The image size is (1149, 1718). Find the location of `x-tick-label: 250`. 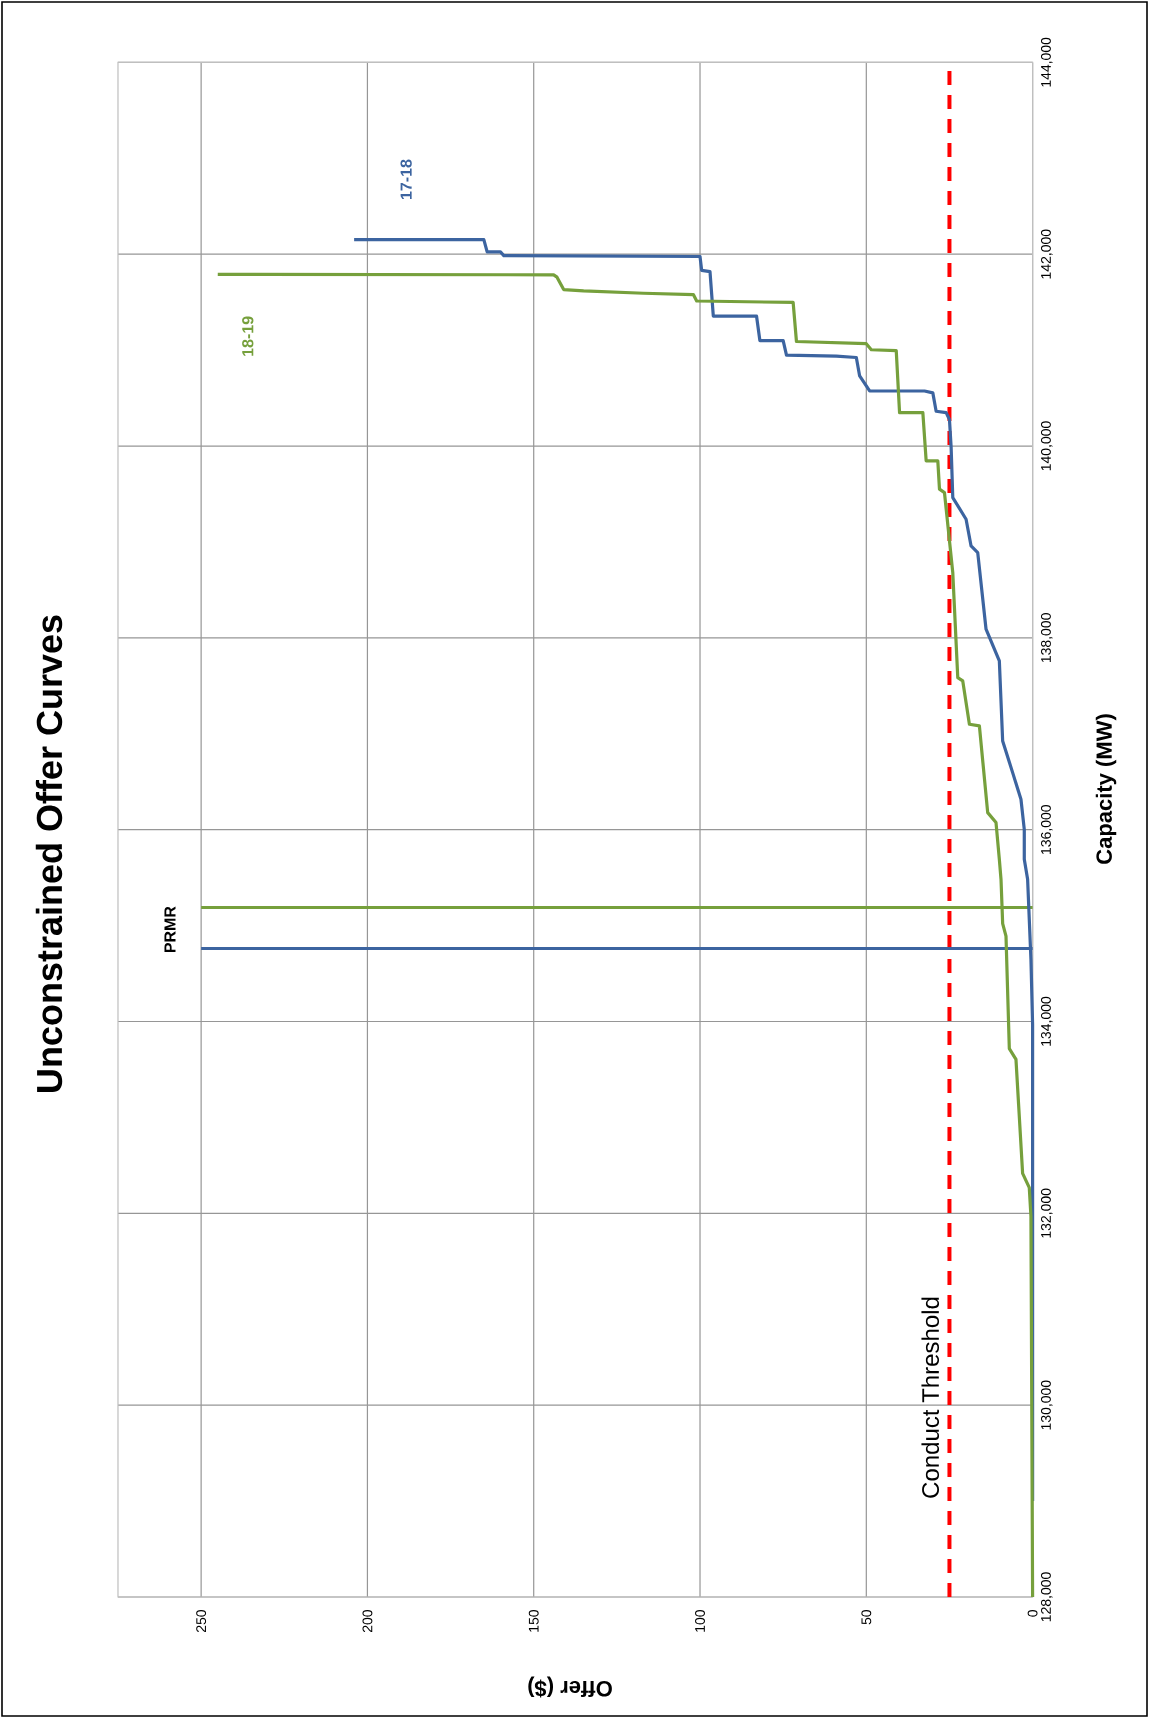

x-tick-label: 250 is located at coordinates (201, 1621).